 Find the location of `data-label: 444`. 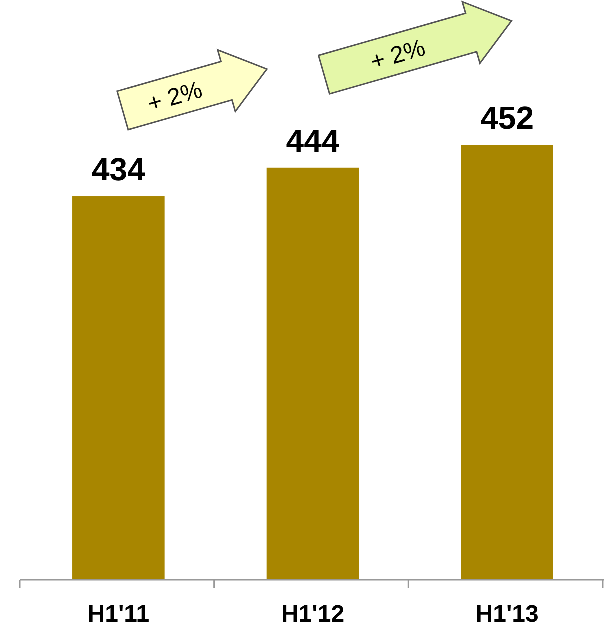

data-label: 444 is located at coordinates (313, 140).